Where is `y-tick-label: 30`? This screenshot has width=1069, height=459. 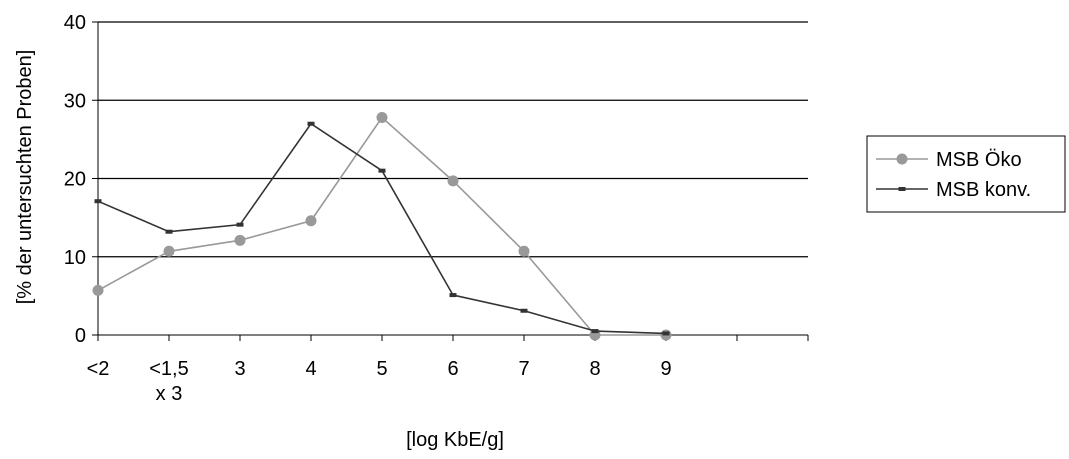
y-tick-label: 30 is located at coordinates (75, 101).